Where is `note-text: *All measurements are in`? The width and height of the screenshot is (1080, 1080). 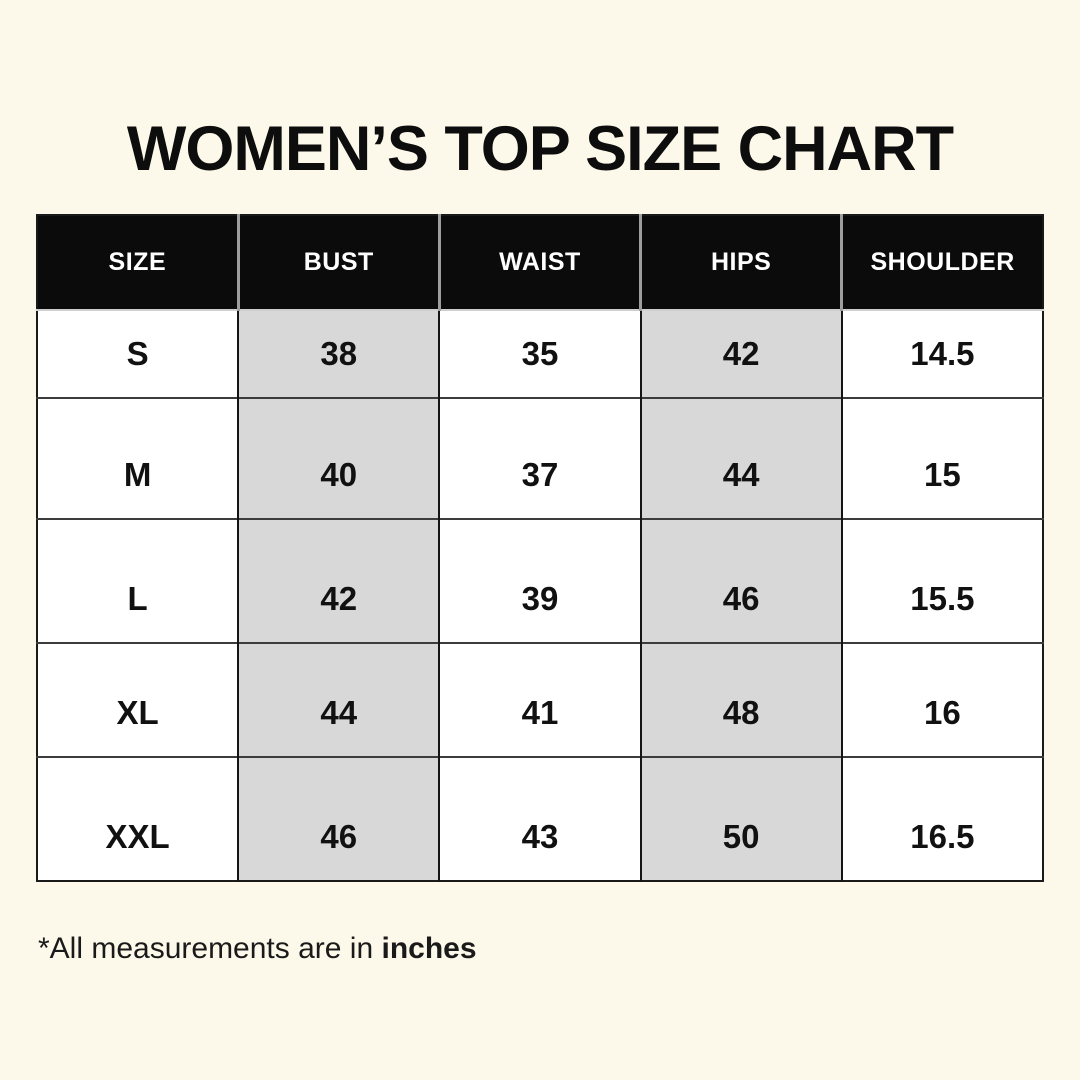
note-text: *All measurements are in is located at coordinates (210, 948).